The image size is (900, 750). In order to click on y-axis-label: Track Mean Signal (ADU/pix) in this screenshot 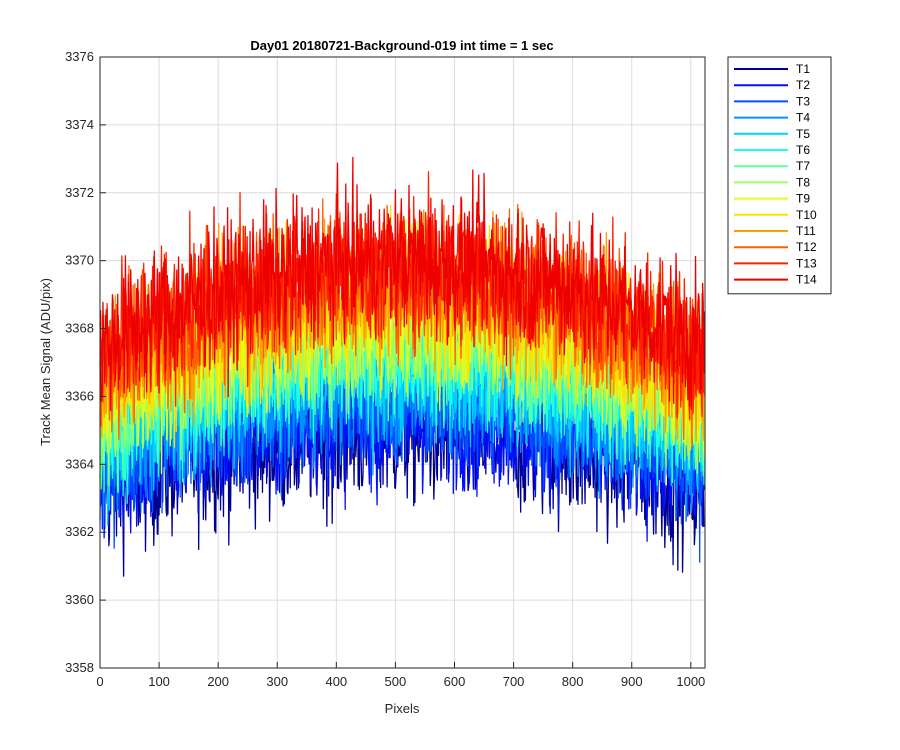, I will do `click(45, 362)`.